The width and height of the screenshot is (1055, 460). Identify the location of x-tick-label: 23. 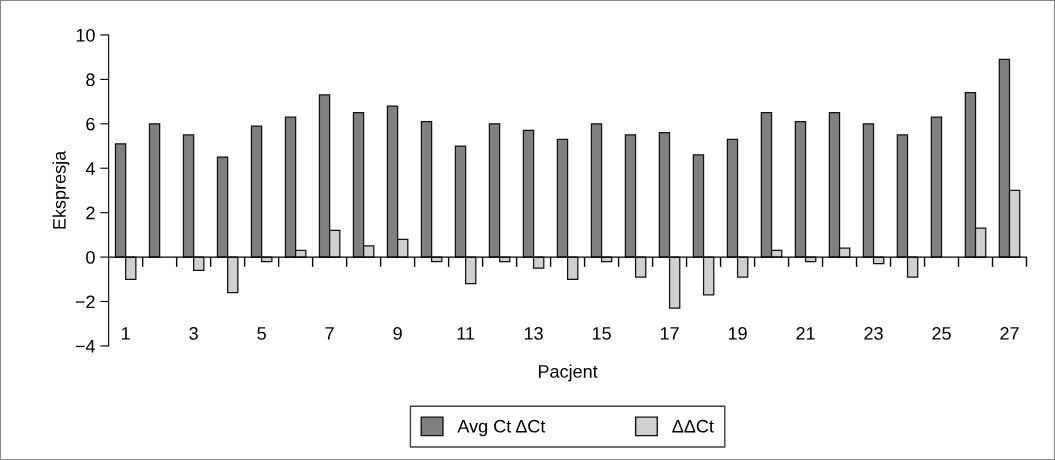
(873, 333).